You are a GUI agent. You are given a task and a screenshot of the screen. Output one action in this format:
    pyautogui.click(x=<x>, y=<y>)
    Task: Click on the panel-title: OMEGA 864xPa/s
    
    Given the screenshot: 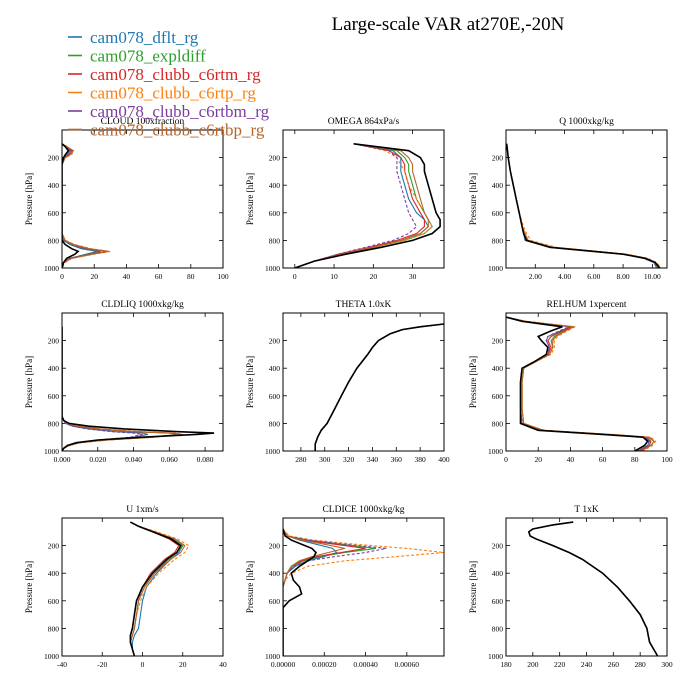 What is the action you would take?
    pyautogui.click(x=364, y=122)
    